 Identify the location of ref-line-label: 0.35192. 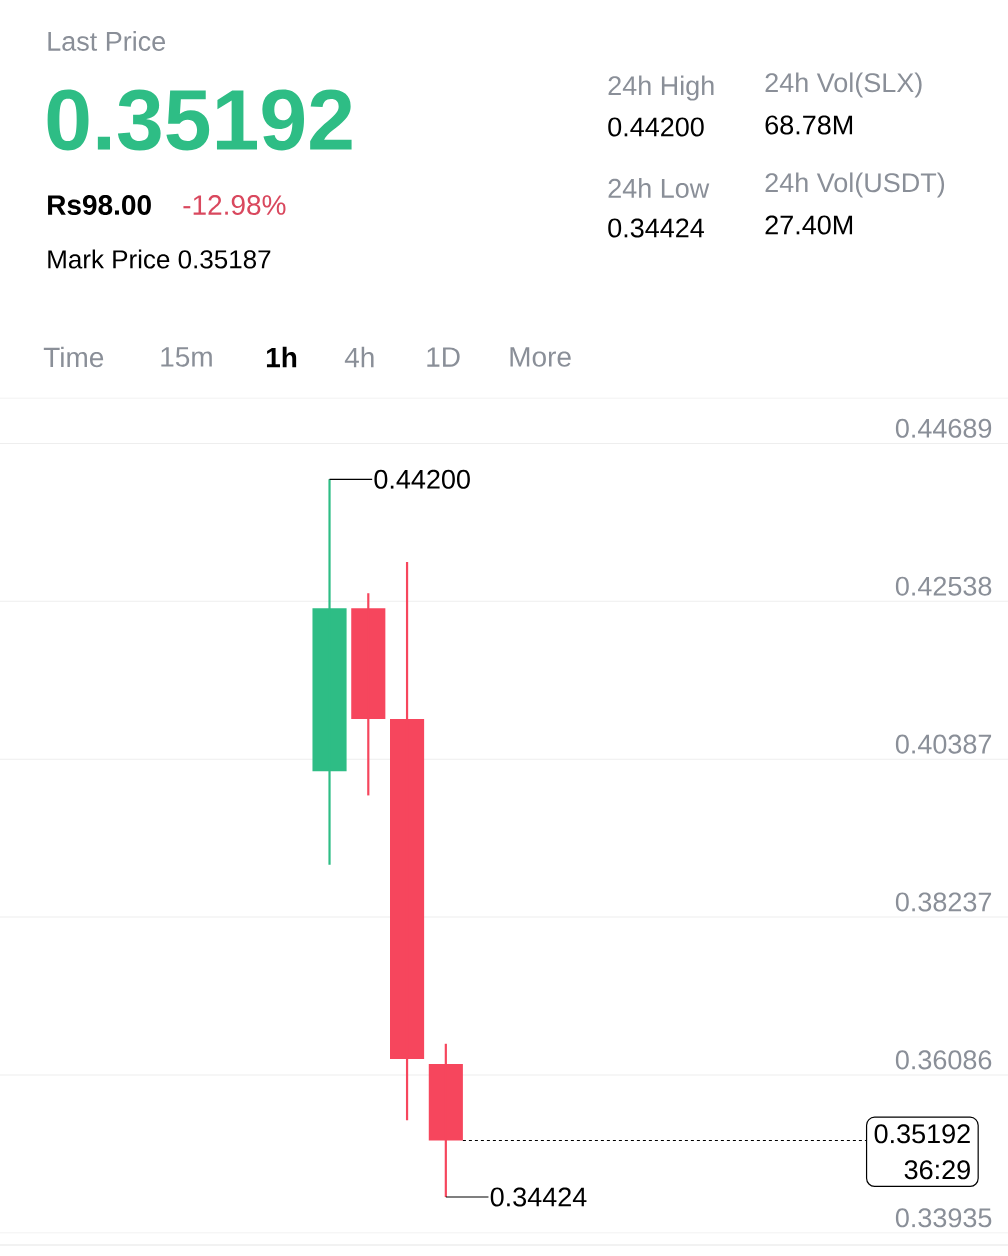
(922, 1134).